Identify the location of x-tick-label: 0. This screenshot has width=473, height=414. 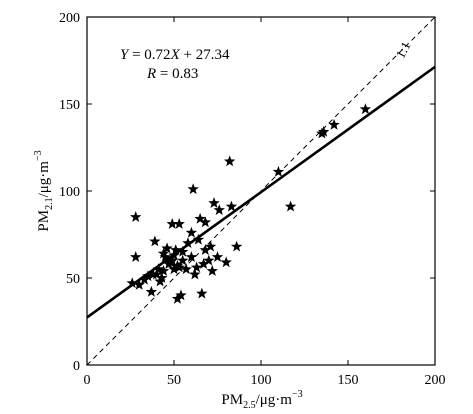
(87, 380).